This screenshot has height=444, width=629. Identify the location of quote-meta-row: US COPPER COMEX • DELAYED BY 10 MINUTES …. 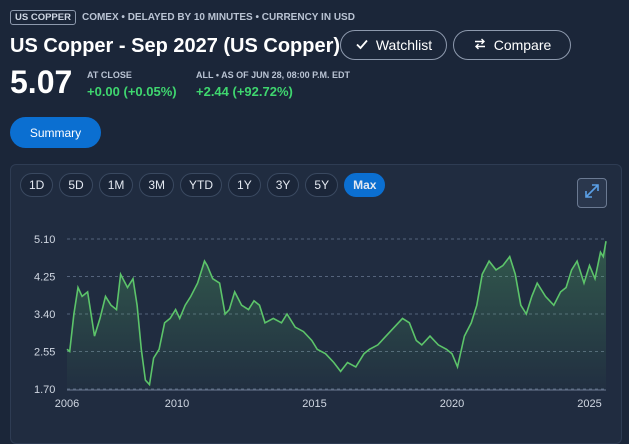
(182, 17).